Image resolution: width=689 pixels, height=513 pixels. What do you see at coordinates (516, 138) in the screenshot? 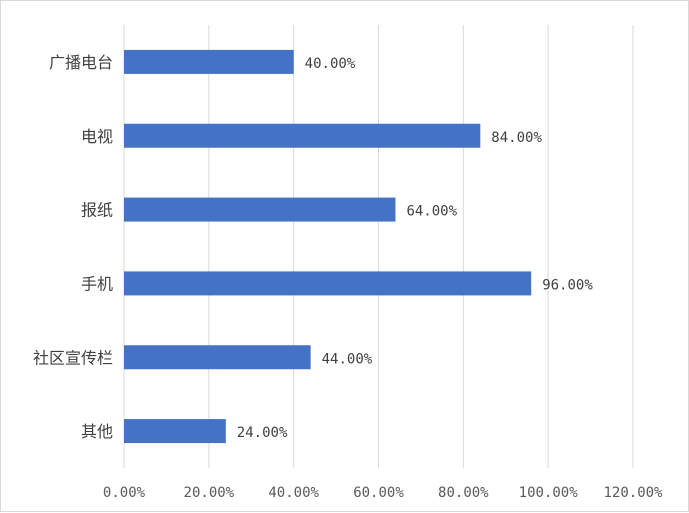
I see `data-label: 84.00%` at bounding box center [516, 138].